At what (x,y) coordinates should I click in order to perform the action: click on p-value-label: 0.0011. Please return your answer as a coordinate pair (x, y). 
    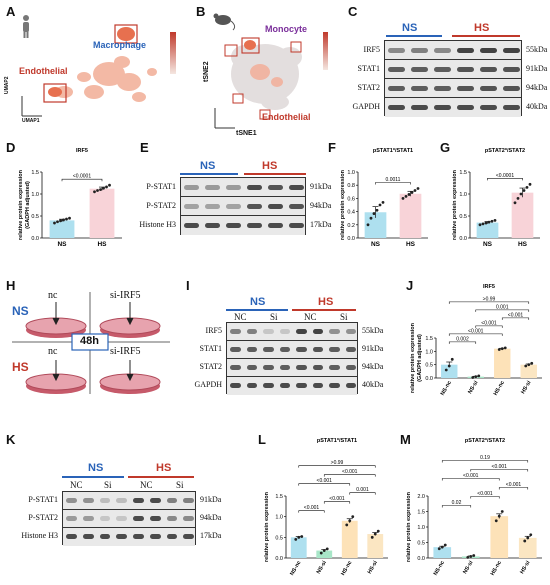
    Looking at the image, I should click on (393, 180).